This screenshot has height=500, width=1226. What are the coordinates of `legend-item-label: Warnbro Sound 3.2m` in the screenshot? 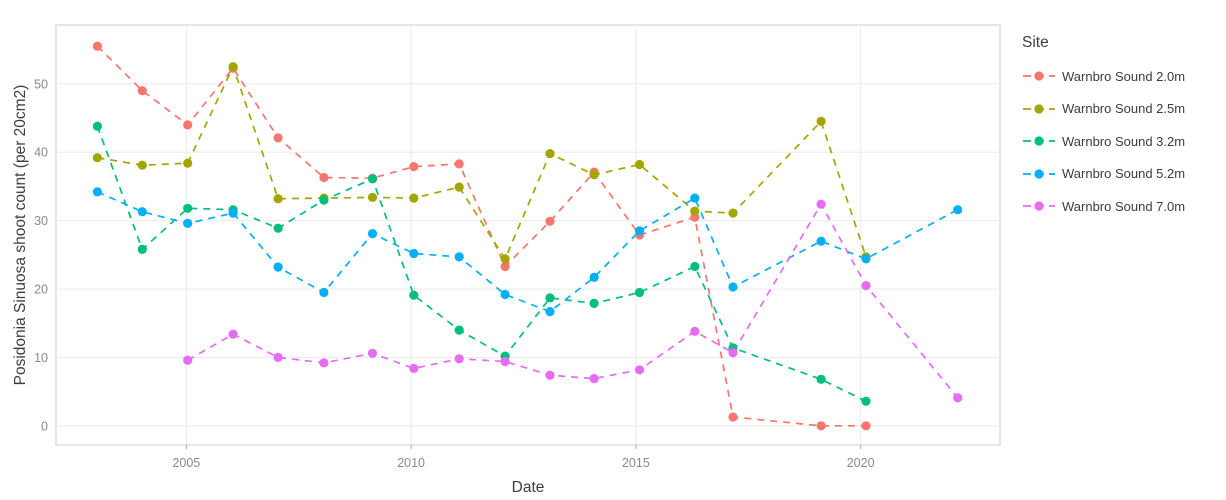 It's located at (1124, 141).